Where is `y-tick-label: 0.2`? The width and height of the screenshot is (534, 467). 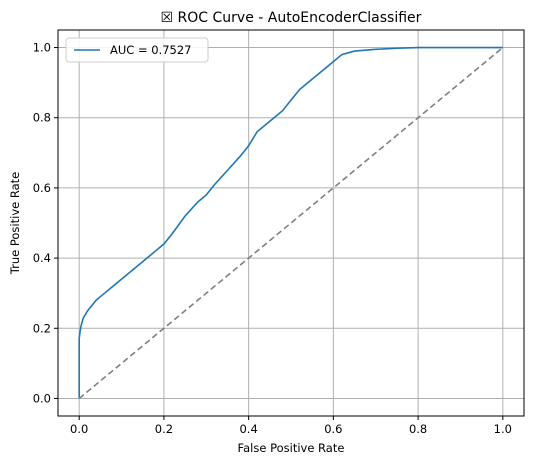 y-tick-label: 0.2 is located at coordinates (42, 328).